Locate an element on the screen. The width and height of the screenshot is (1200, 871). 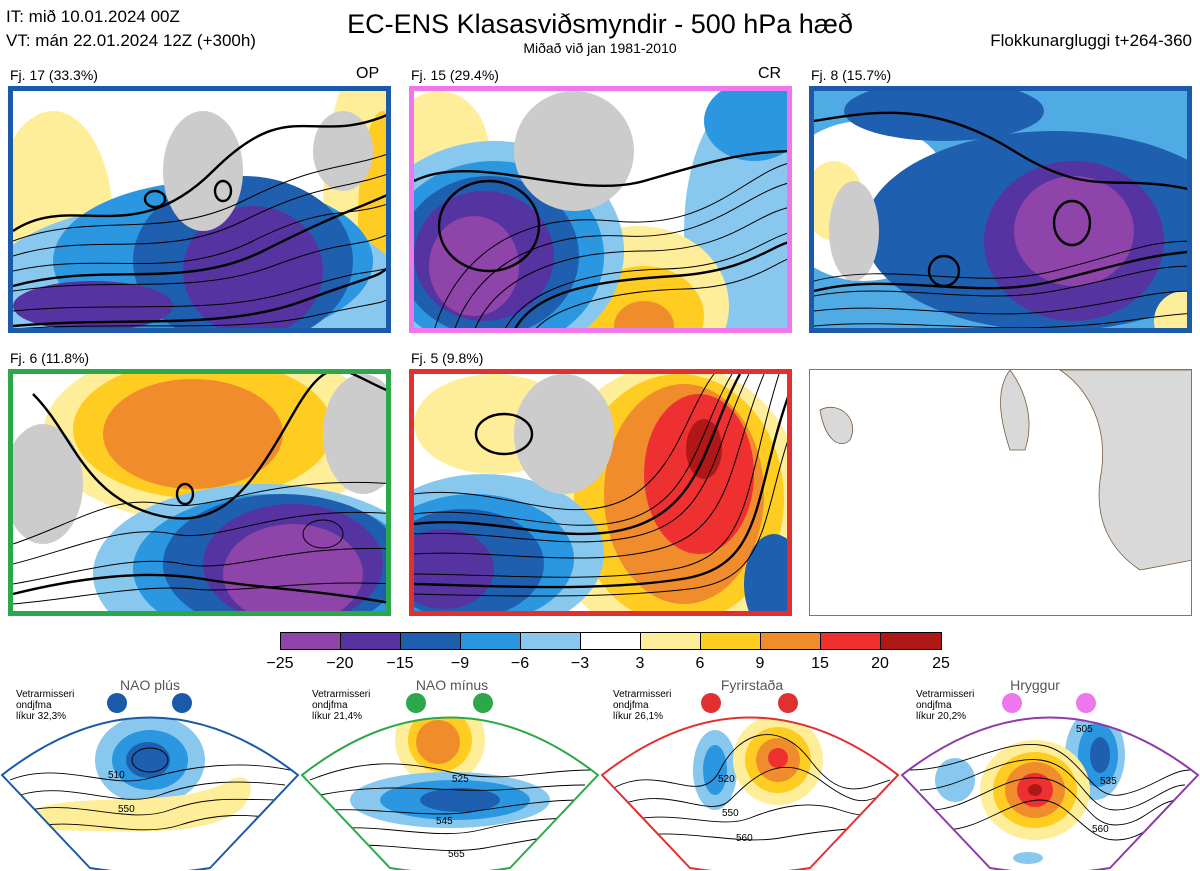
regime-3-note: Vetrarmisseri ondjfma líkur 26,1% is located at coordinates (642, 705).